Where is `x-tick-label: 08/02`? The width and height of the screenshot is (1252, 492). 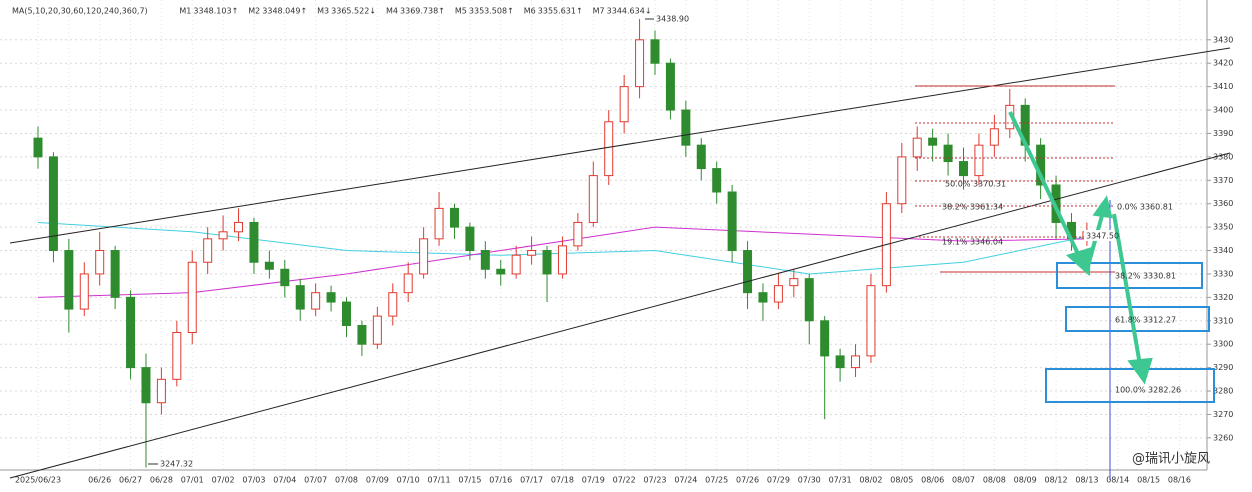 x-tick-label: 08/02 is located at coordinates (870, 480).